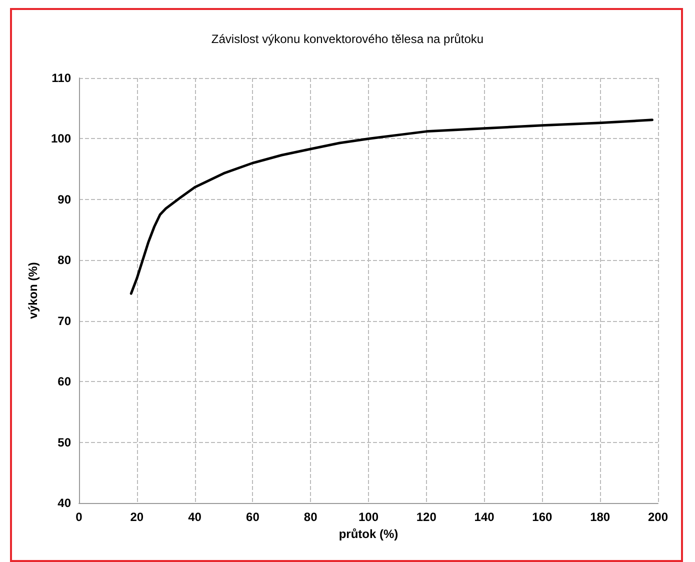 This screenshot has height=562, width=695. Describe the element at coordinates (253, 517) in the screenshot. I see `x-tick-label: 60` at that location.